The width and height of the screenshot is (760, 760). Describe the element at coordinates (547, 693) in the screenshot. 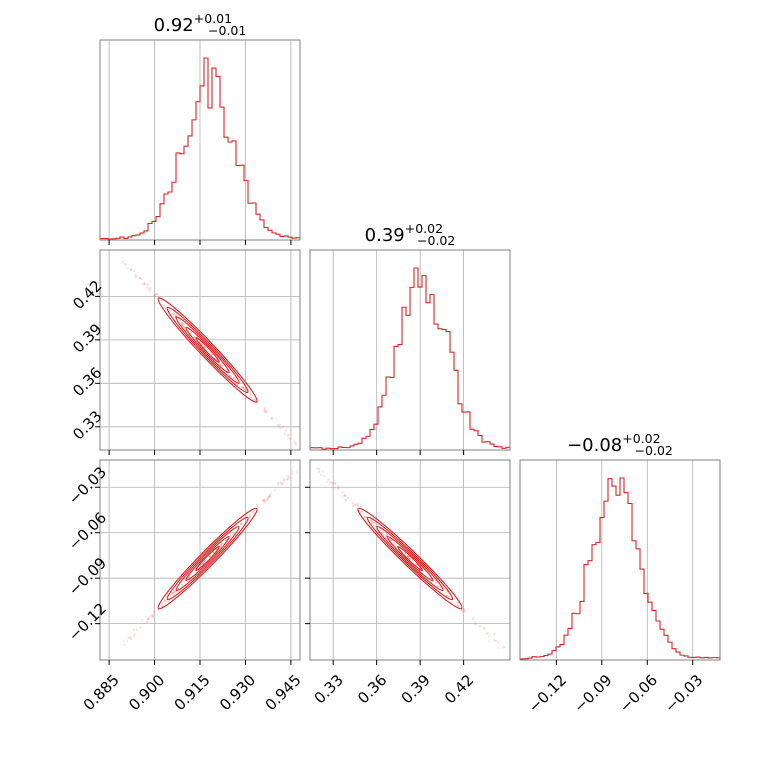

I see `hist-panel-3-xtick-label-0: −0.12` at that location.